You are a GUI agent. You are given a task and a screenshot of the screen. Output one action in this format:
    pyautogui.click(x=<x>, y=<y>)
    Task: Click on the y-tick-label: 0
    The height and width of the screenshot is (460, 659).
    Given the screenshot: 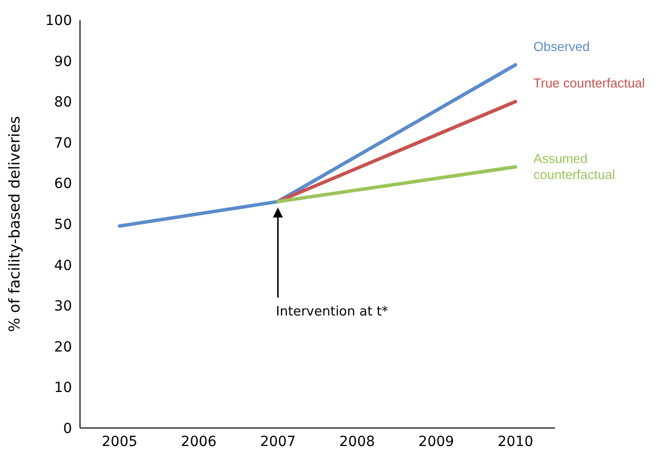 What is the action you would take?
    pyautogui.click(x=67, y=428)
    